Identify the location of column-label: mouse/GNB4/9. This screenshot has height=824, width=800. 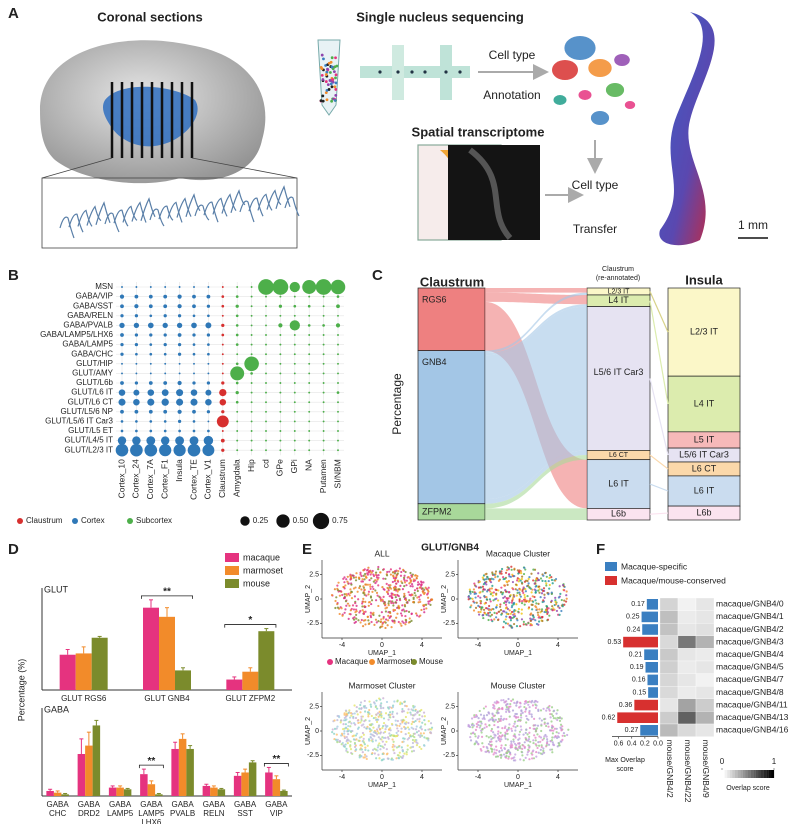
(706, 769).